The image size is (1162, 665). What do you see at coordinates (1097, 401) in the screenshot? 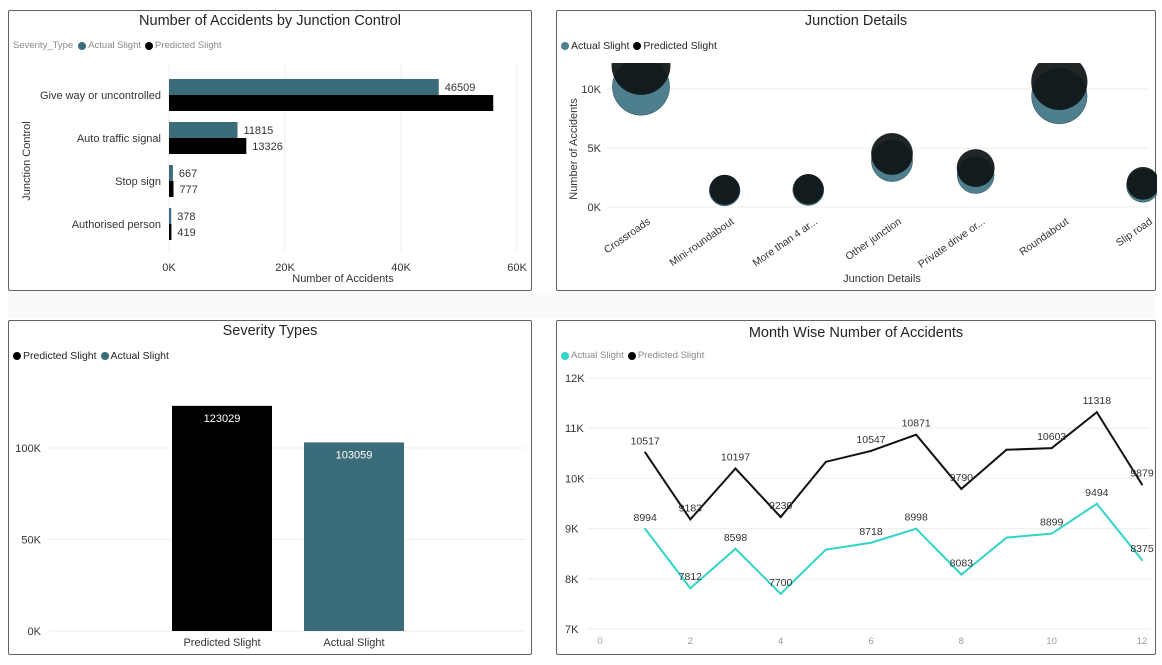
I see `data-label: 11318` at bounding box center [1097, 401].